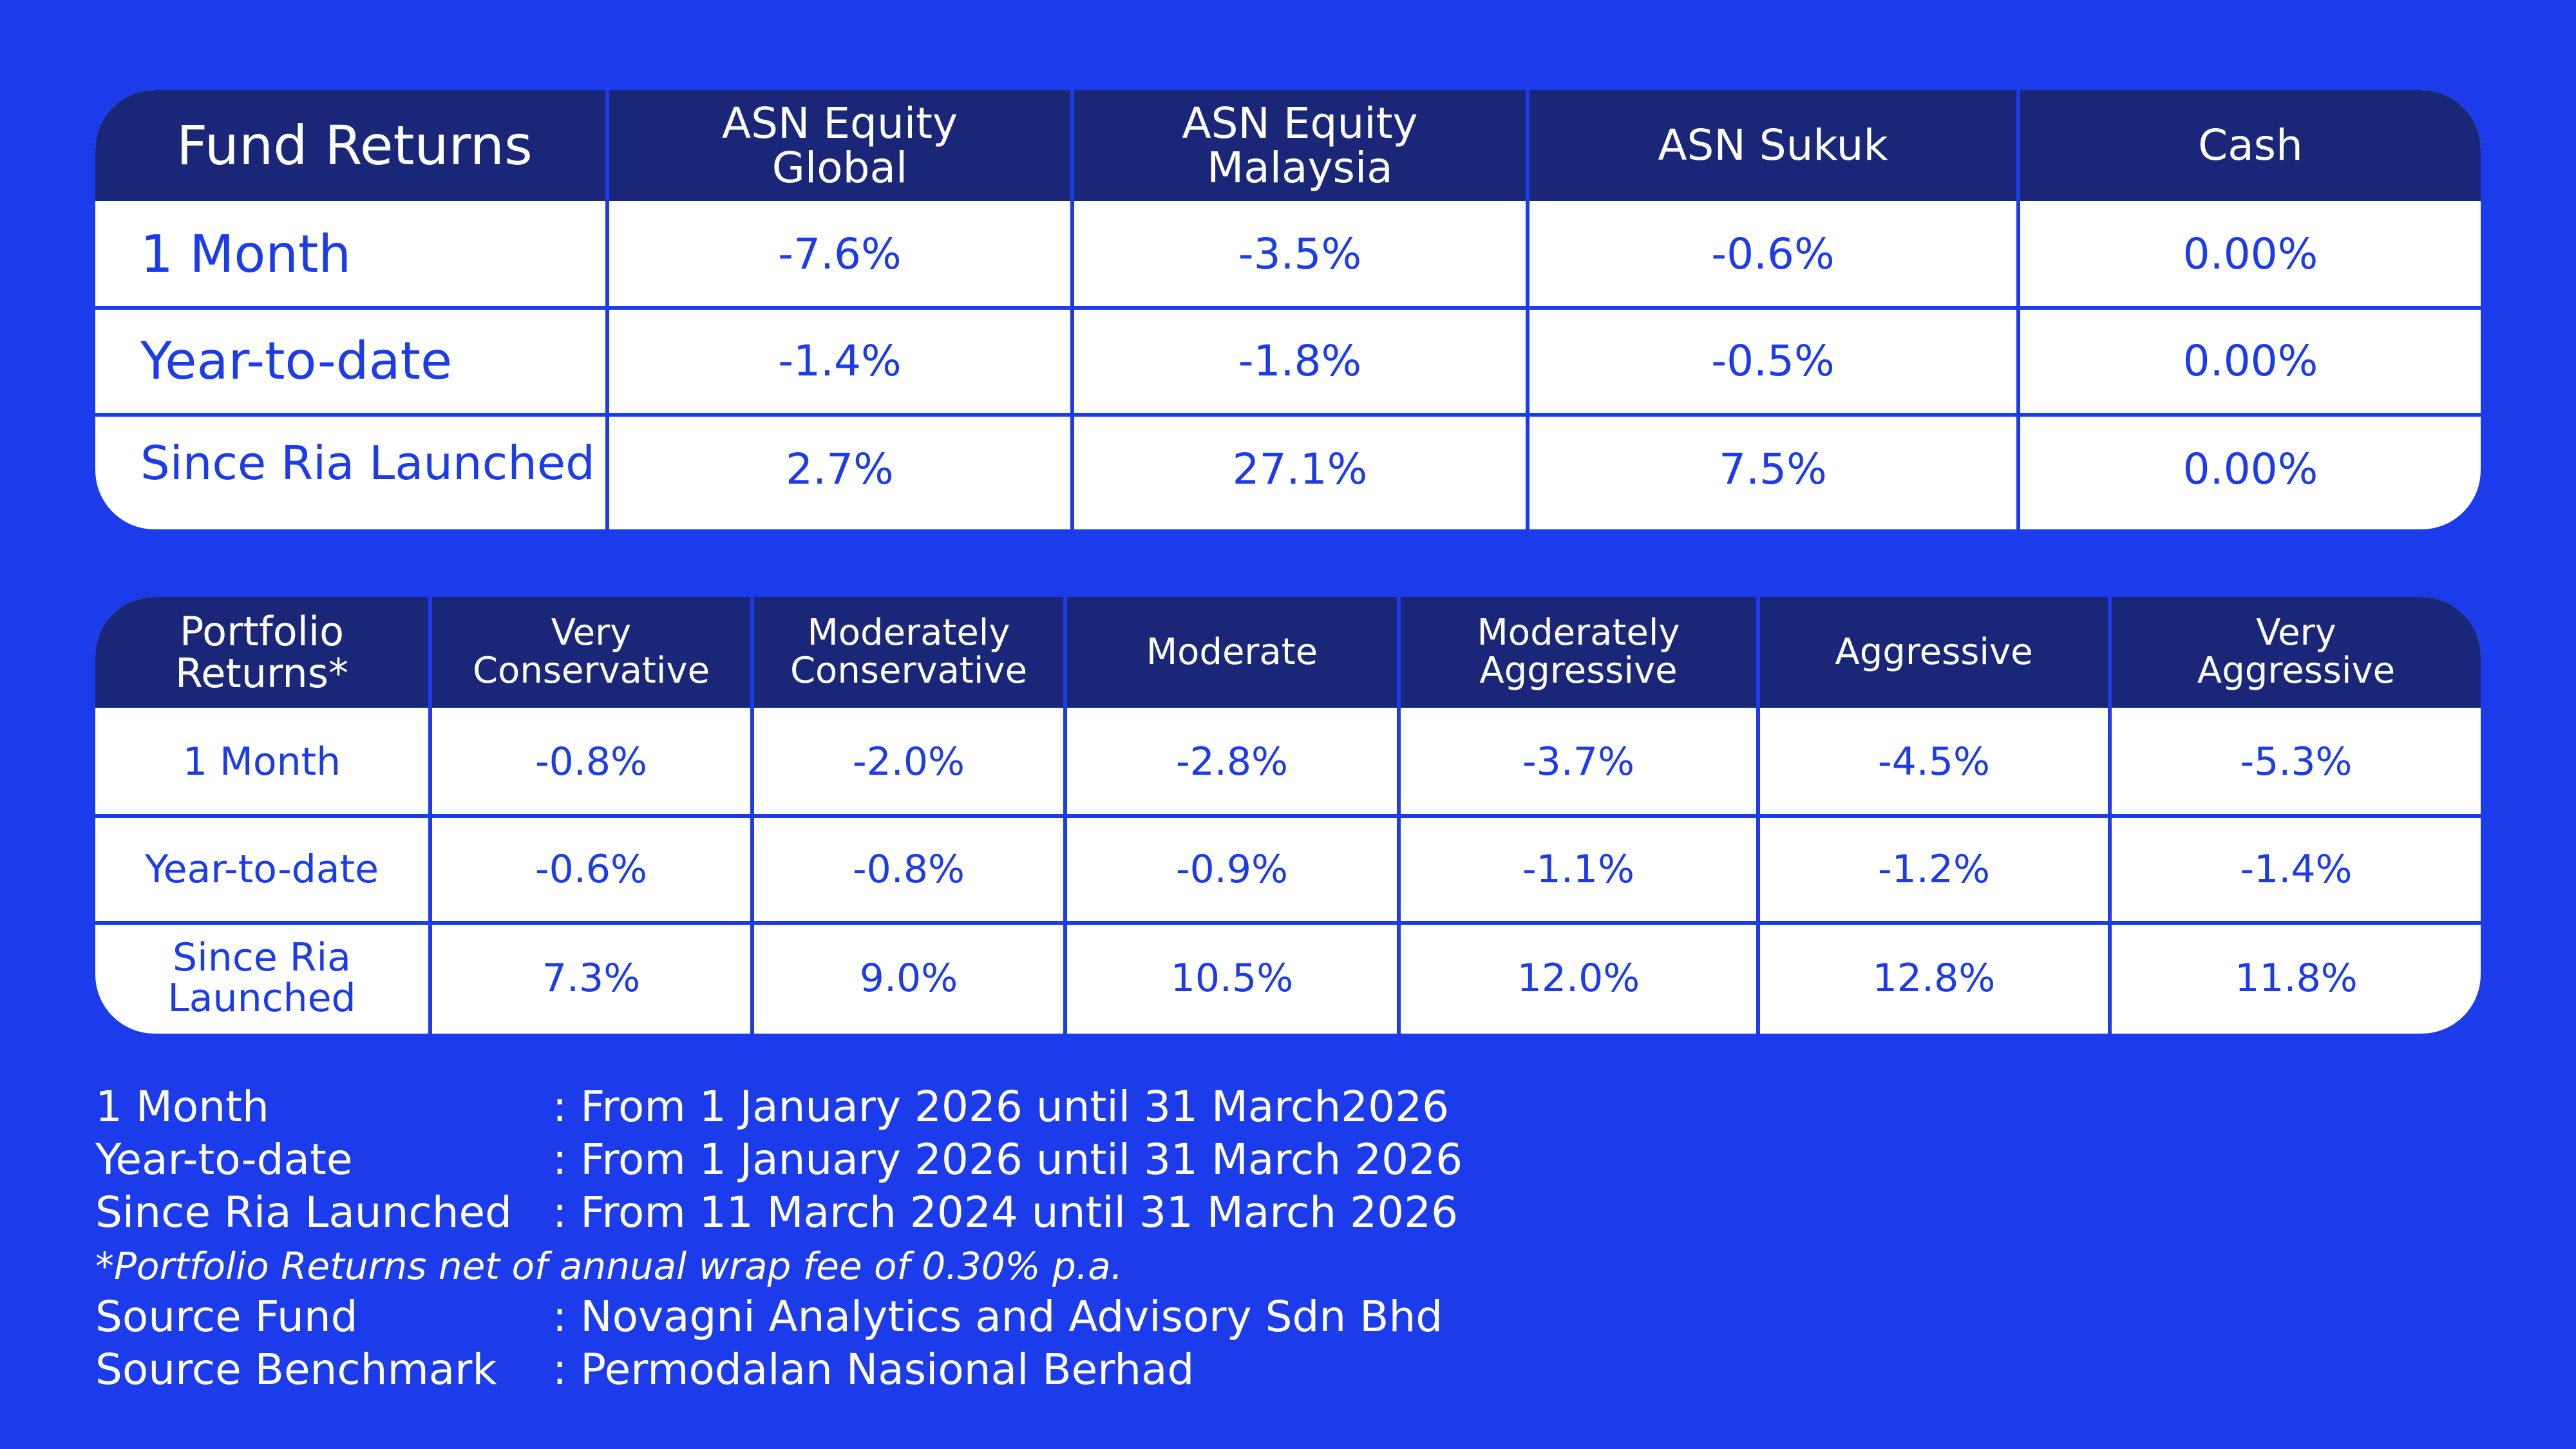 This screenshot has width=2576, height=1449. I want to click on table-cell: -7.6%, so click(838, 255).